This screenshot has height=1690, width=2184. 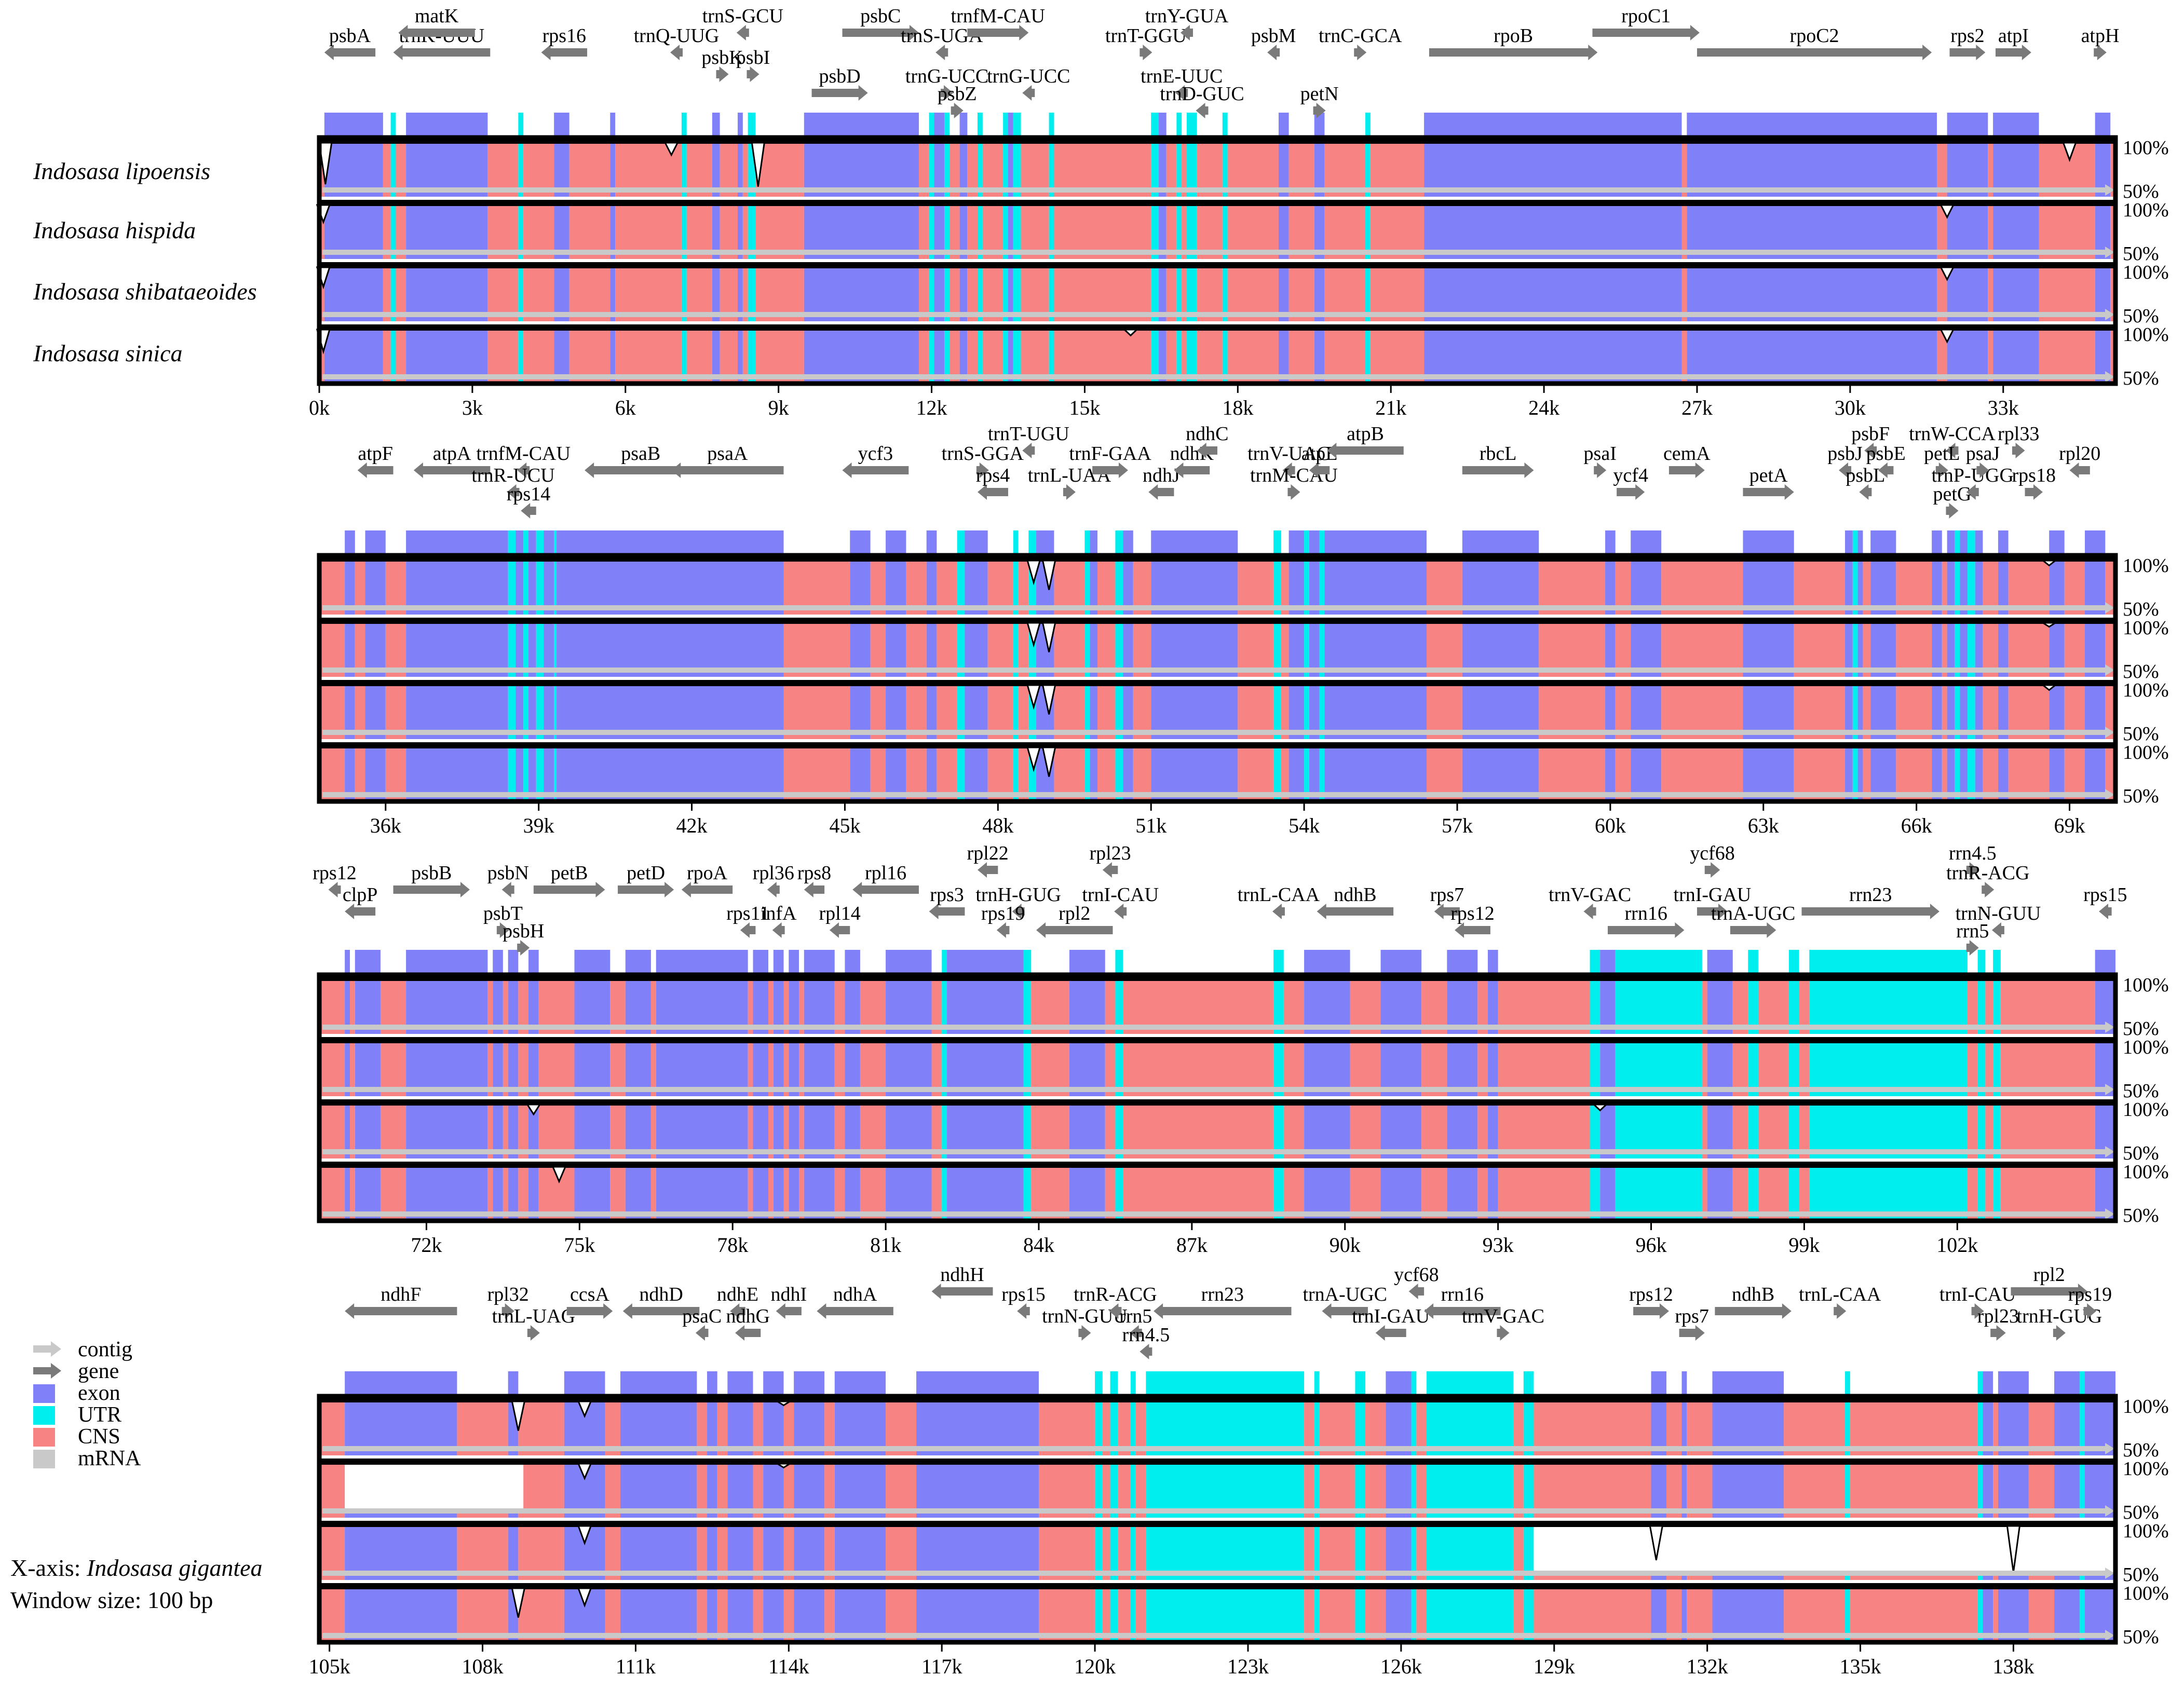 I want to click on x-tick-label: 39k, so click(x=538, y=825).